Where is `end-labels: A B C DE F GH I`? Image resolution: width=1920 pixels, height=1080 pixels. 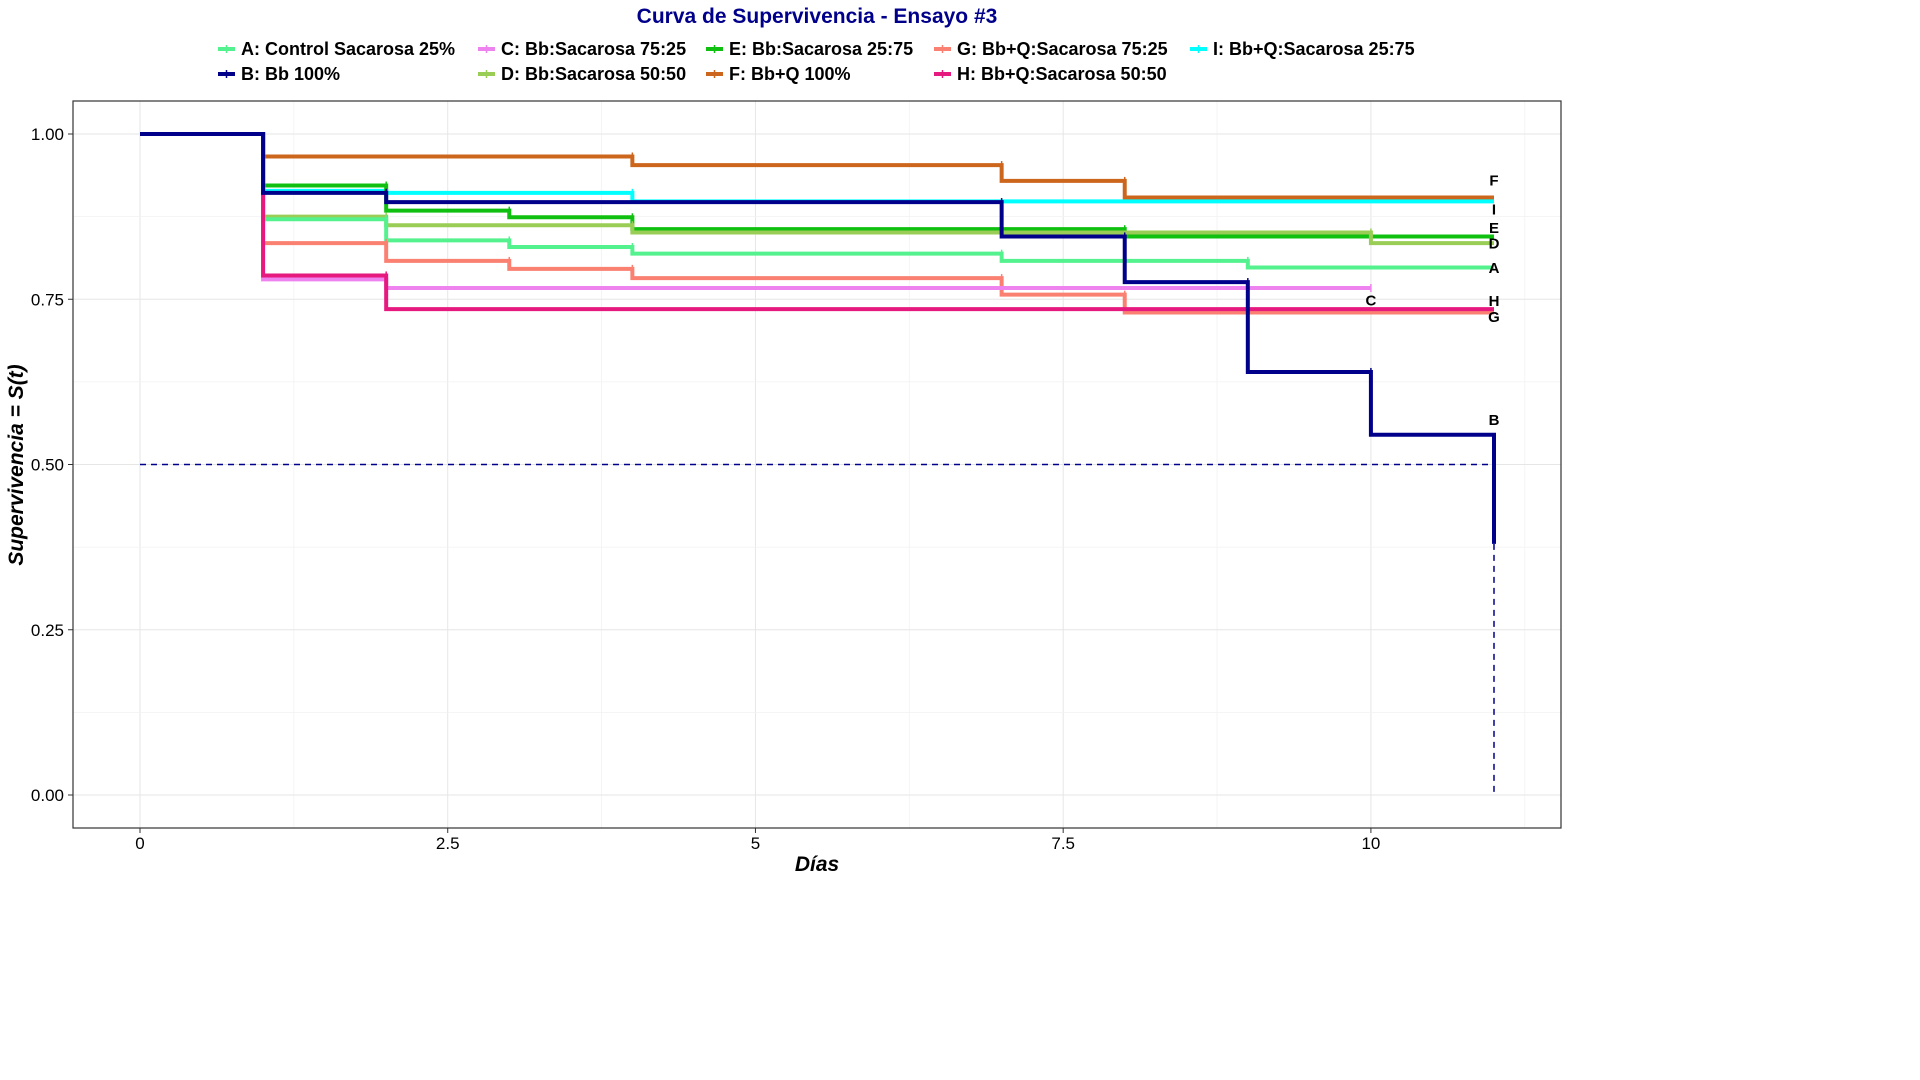
end-labels: A B C DE F GH I is located at coordinates (1432, 300).